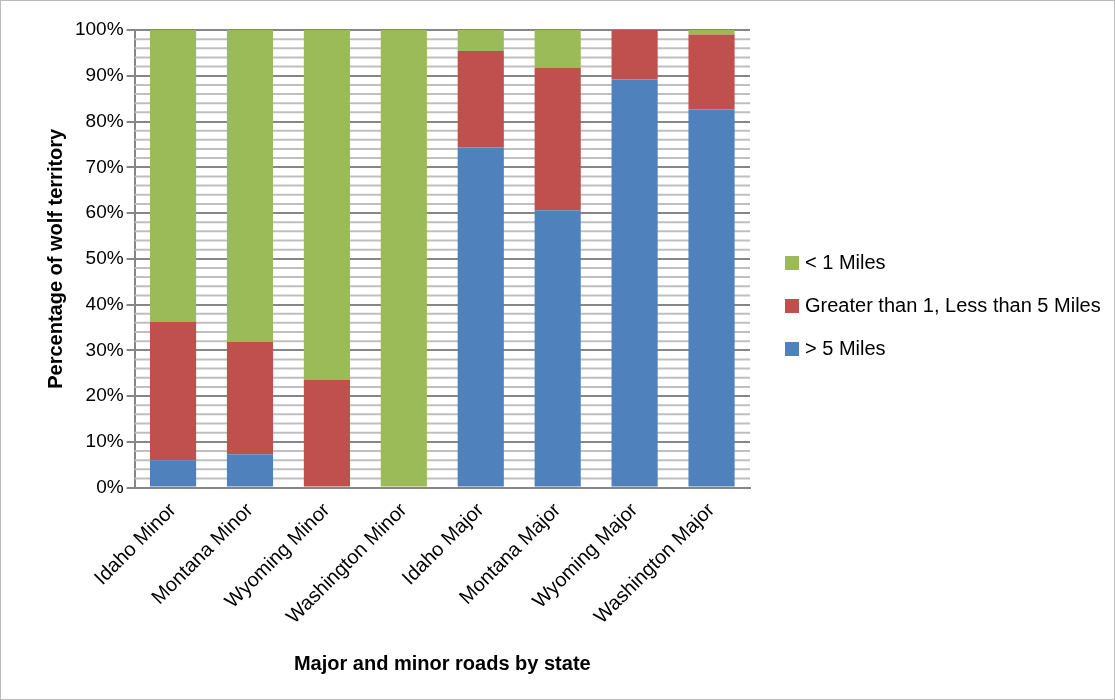  Describe the element at coordinates (99, 29) in the screenshot. I see `y-tick-label: 100%` at that location.